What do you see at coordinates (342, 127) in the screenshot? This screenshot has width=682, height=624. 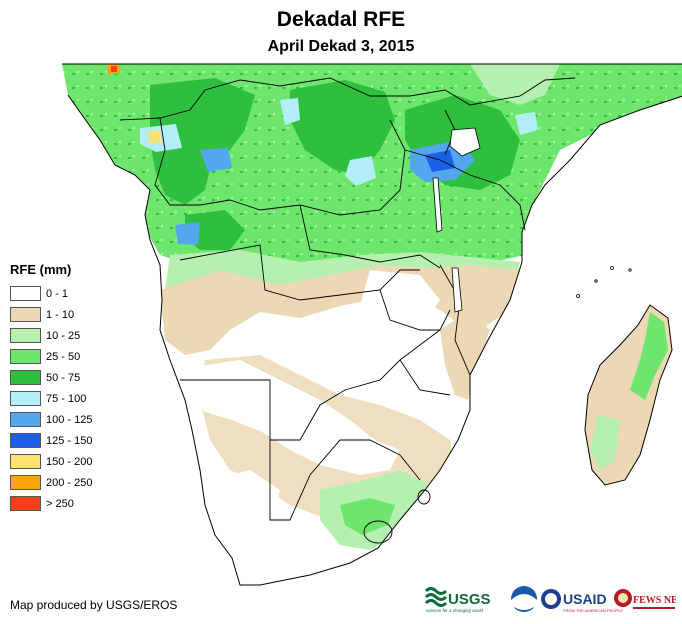 I see `zone-50-75-b` at bounding box center [342, 127].